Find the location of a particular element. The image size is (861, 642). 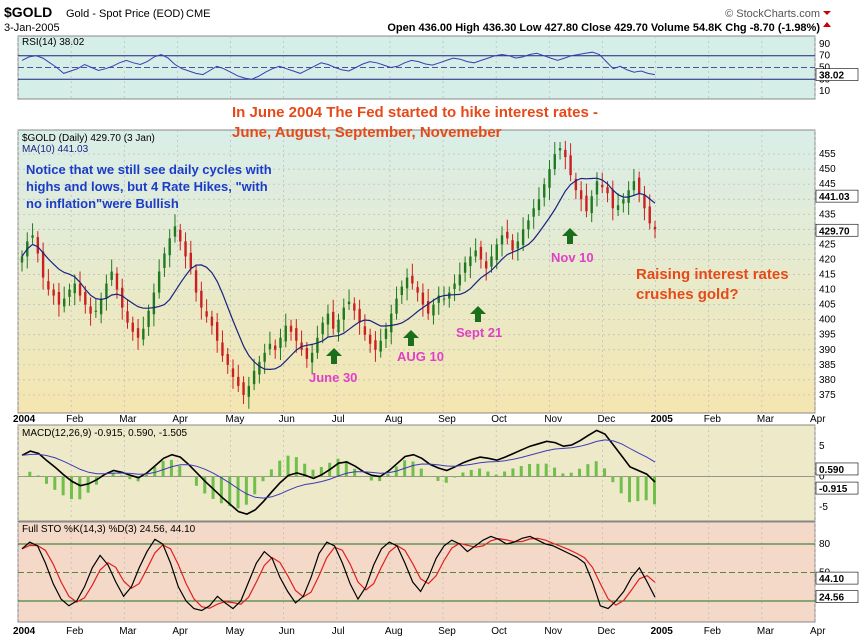

macd-line is located at coordinates (338, 472).